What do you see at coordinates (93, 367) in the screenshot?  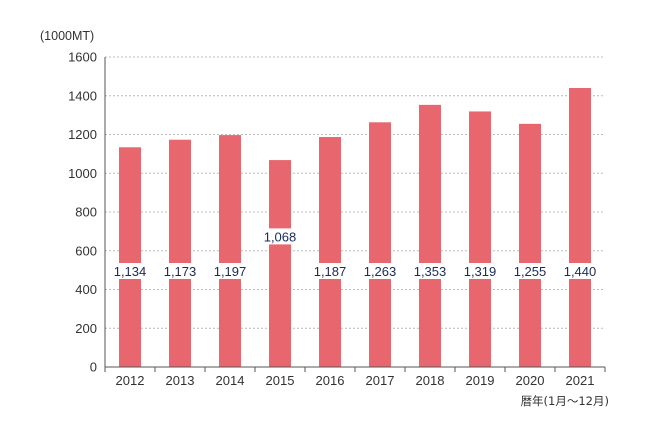 I see `y-tick-label: 0` at bounding box center [93, 367].